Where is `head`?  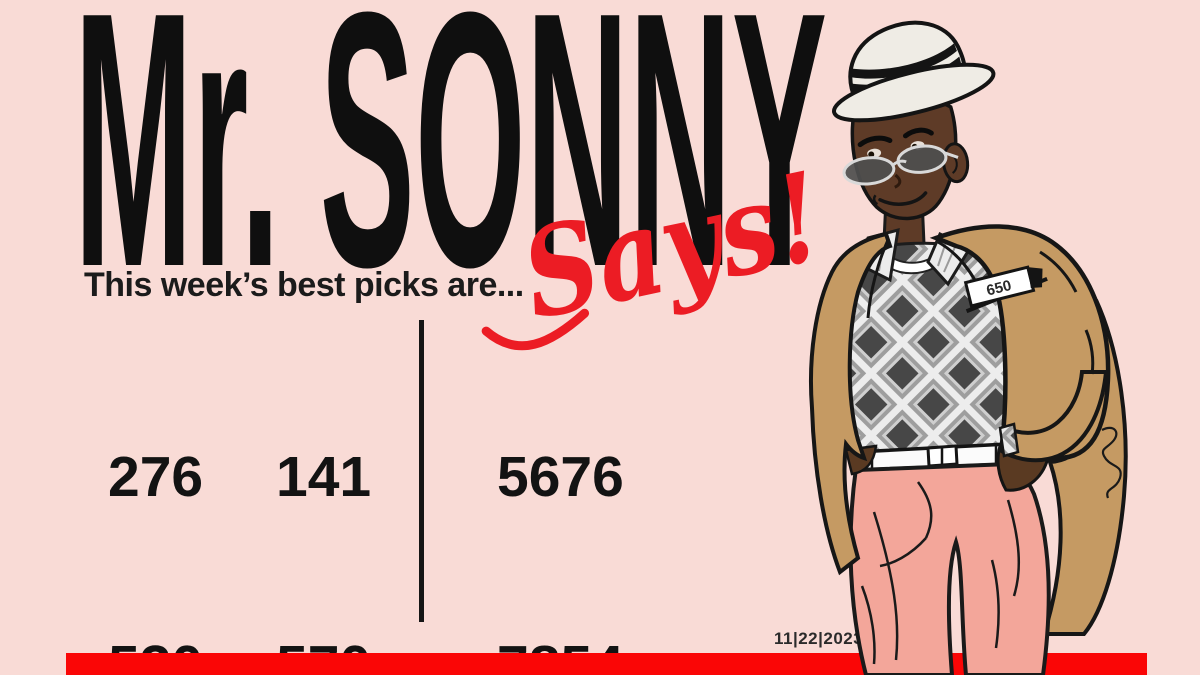
head is located at coordinates (906, 158).